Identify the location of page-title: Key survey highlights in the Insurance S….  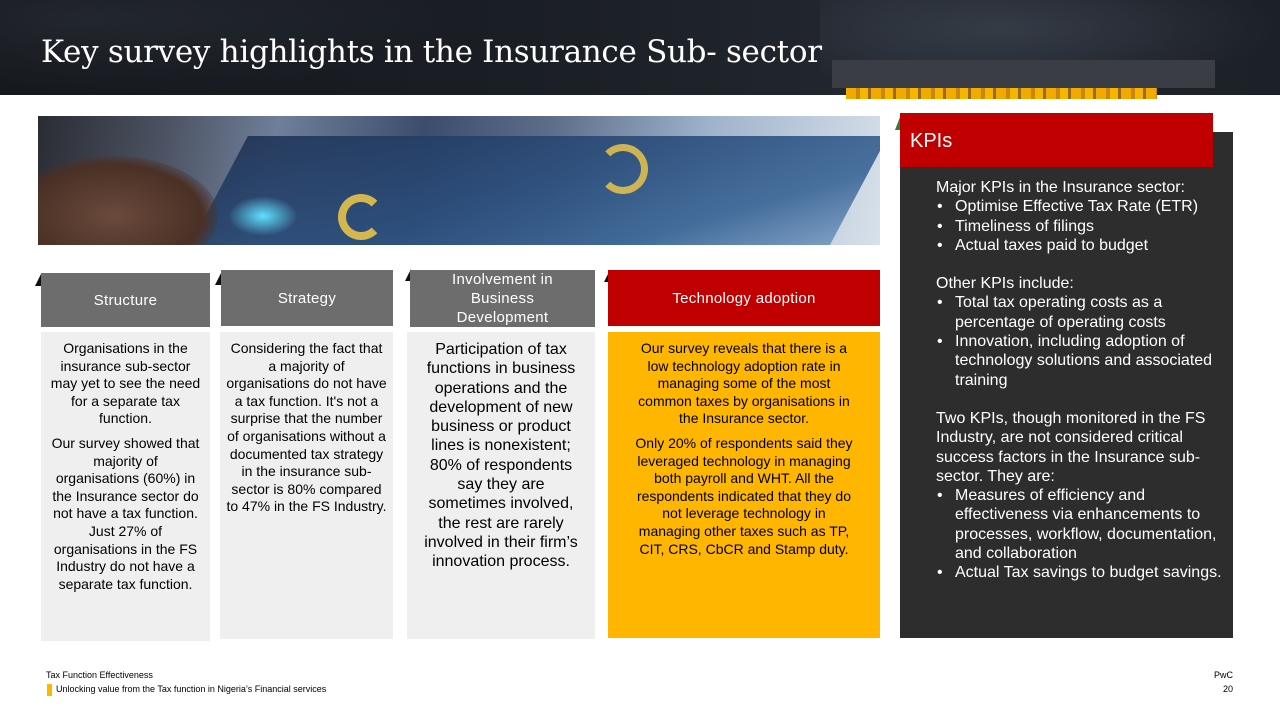
(431, 52).